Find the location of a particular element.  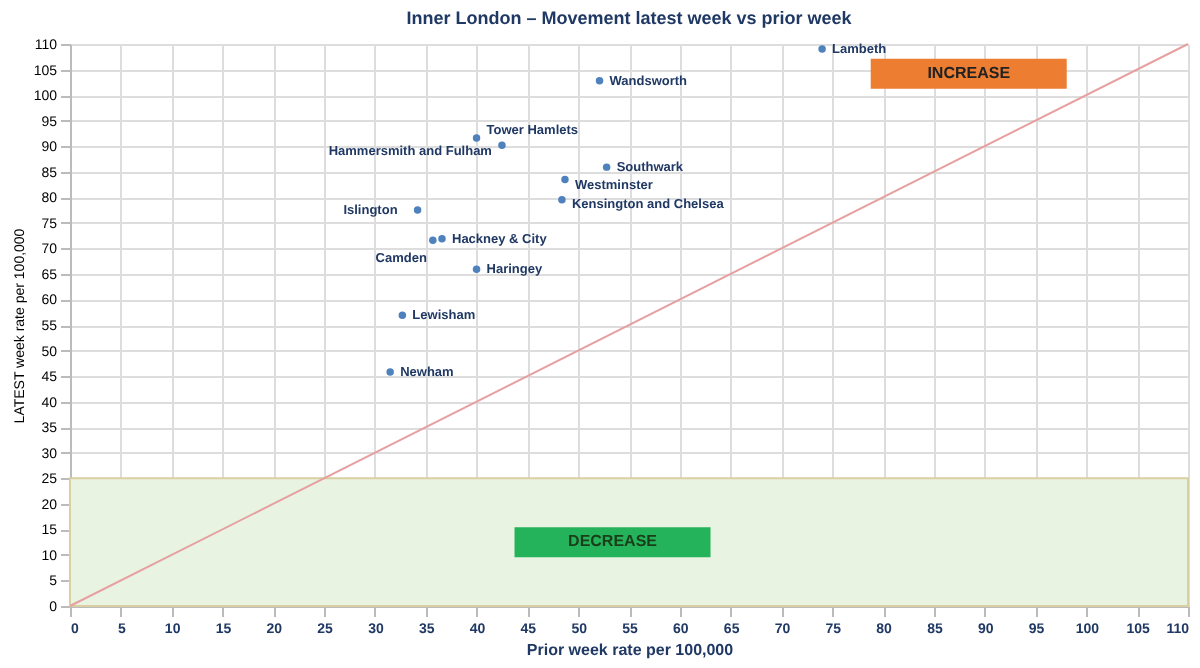

chart-title: Inner London – Movement latest week vs prior week is located at coordinates (630, 18).